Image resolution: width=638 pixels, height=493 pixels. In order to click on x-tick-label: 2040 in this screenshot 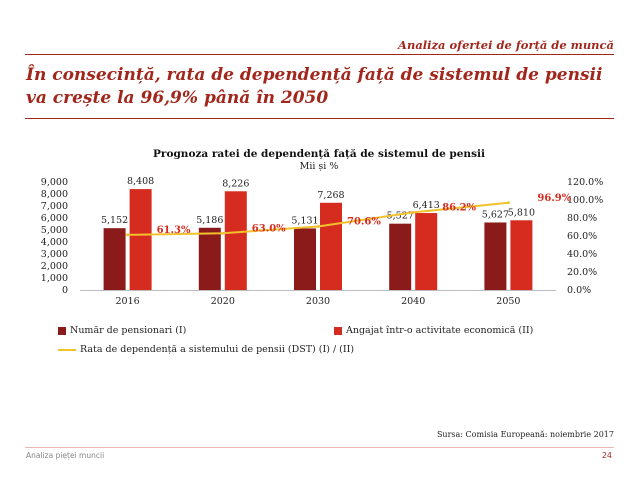, I will do `click(413, 301)`.